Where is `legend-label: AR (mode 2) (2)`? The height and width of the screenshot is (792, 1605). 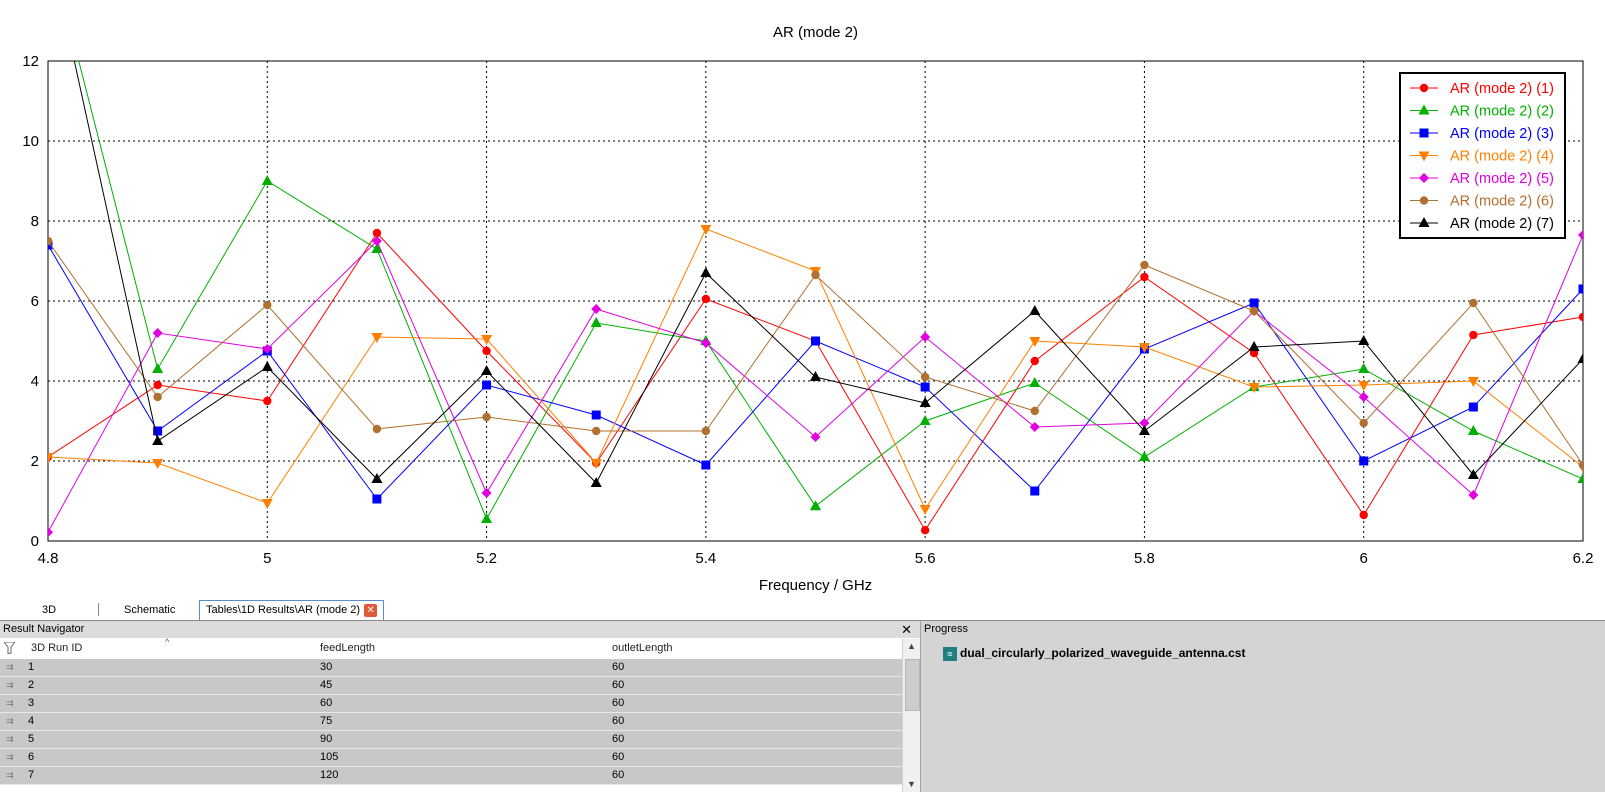 legend-label: AR (mode 2) (2) is located at coordinates (1502, 112).